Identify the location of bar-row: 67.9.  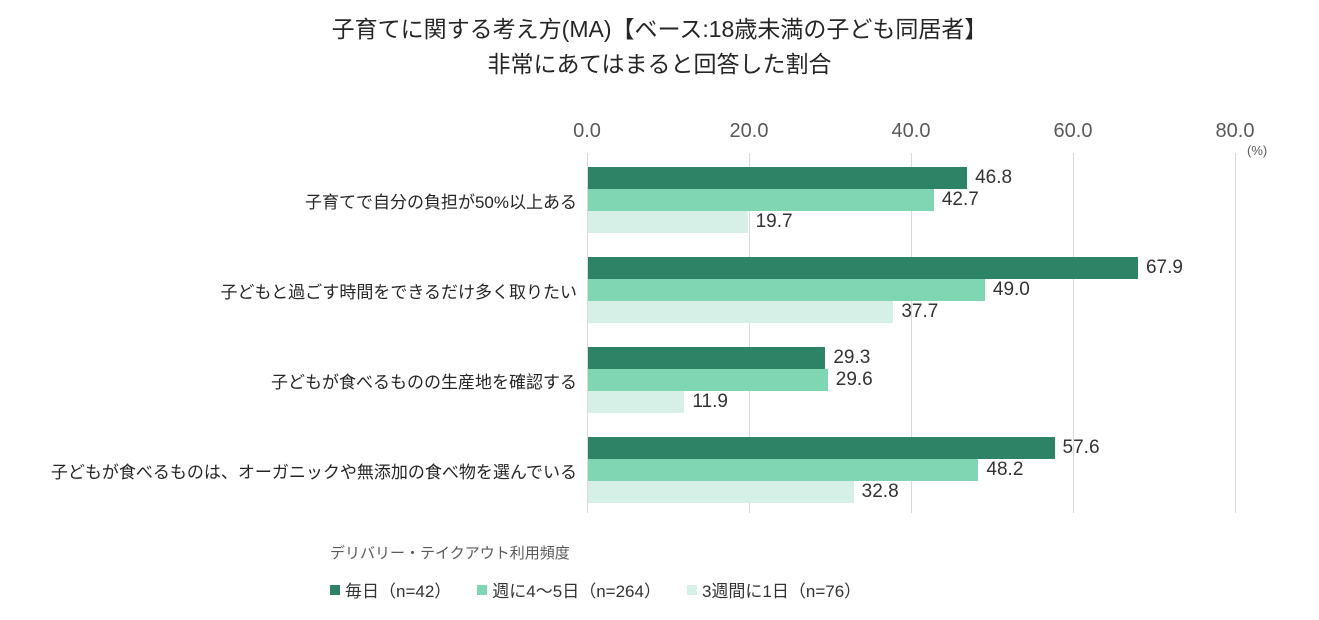
(918, 268).